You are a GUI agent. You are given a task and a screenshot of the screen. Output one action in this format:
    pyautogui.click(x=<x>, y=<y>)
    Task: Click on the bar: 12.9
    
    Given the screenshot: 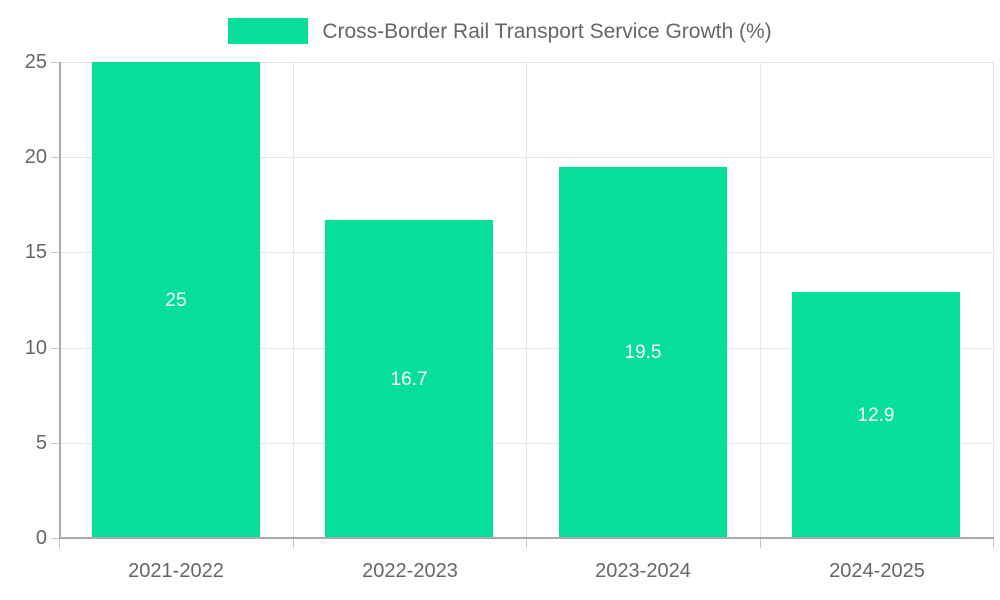 What is the action you would take?
    pyautogui.click(x=876, y=415)
    